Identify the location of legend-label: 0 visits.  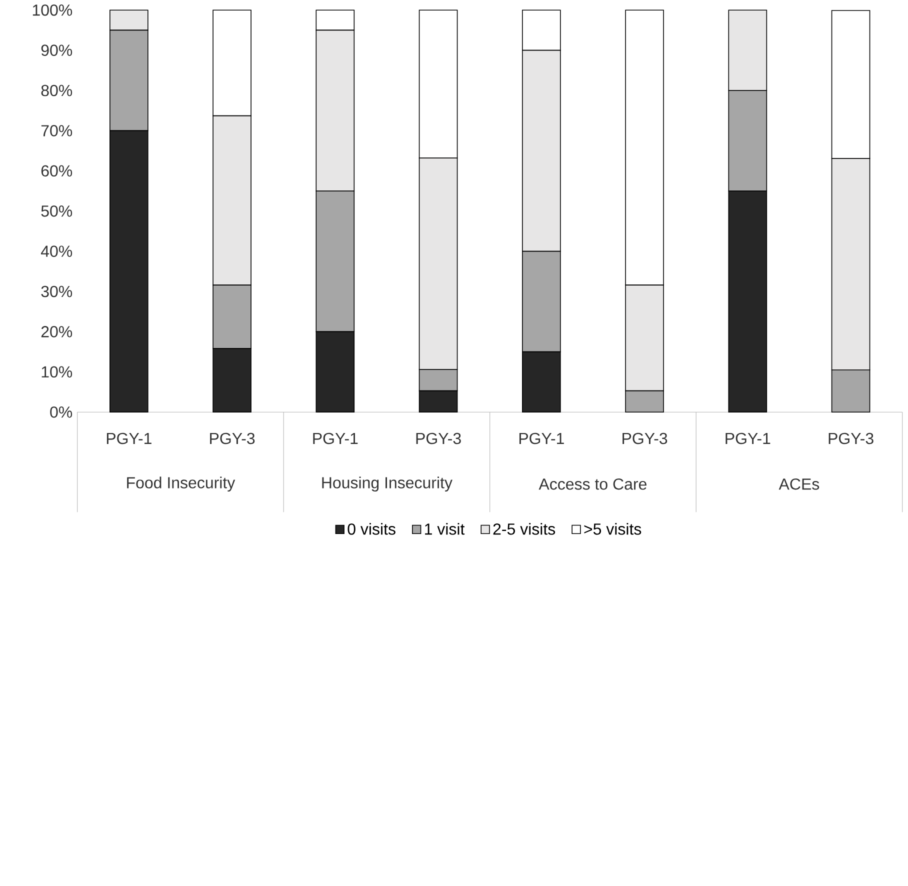
(372, 528).